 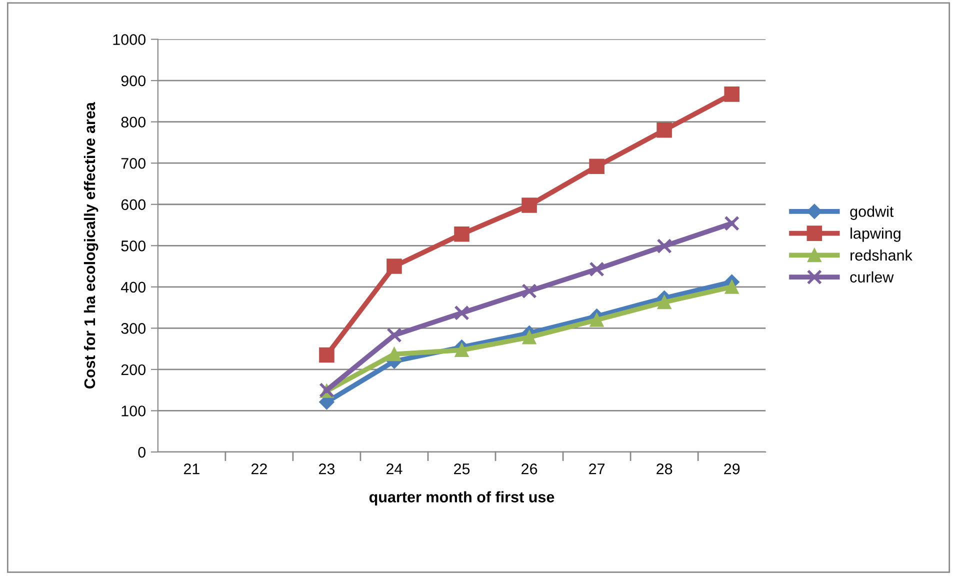 I want to click on y-tick-label: 1000, so click(x=129, y=39).